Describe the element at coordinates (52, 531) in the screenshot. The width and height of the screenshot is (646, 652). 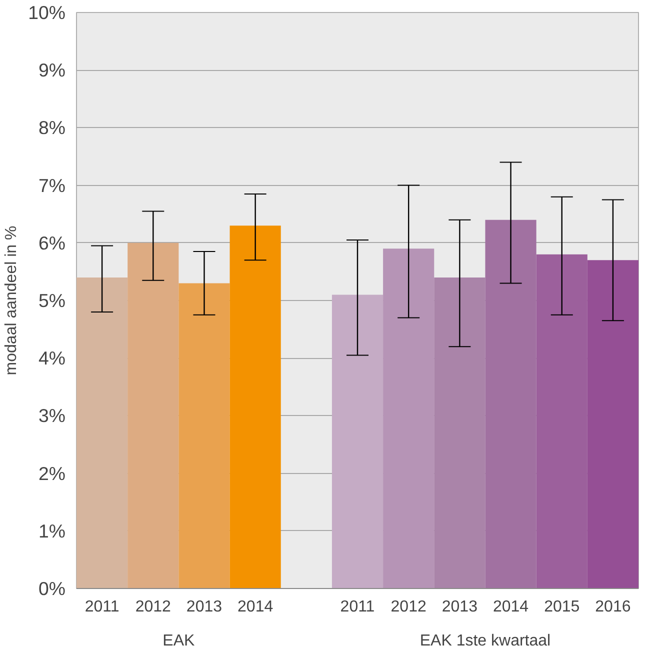
I see `y-tick-label: 1%` at that location.